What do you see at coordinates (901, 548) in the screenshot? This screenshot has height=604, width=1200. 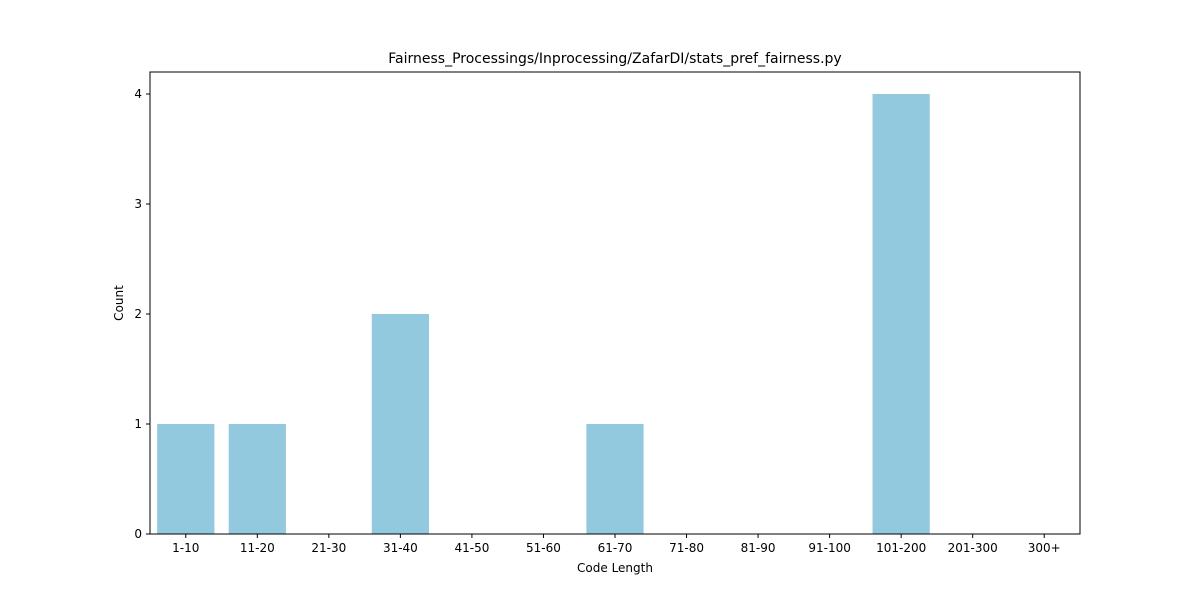 I see `x-tick-label: 101-200` at bounding box center [901, 548].